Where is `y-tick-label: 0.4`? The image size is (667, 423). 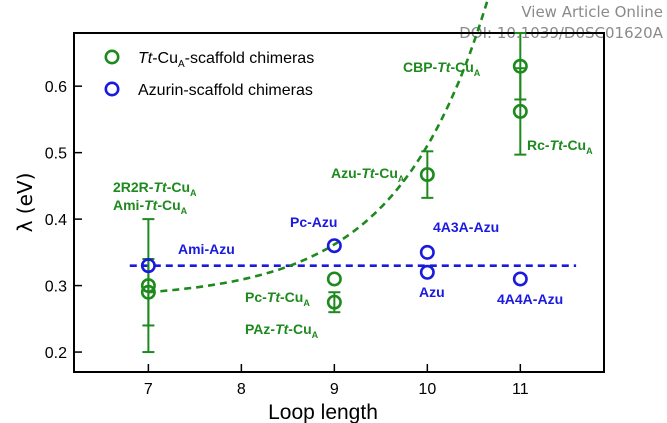
y-tick-label: 0.4 is located at coordinates (56, 220).